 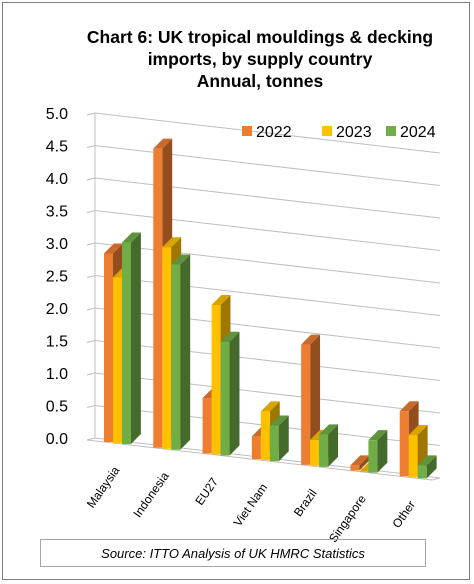 I want to click on legend-label-2022: 2022, so click(x=274, y=132).